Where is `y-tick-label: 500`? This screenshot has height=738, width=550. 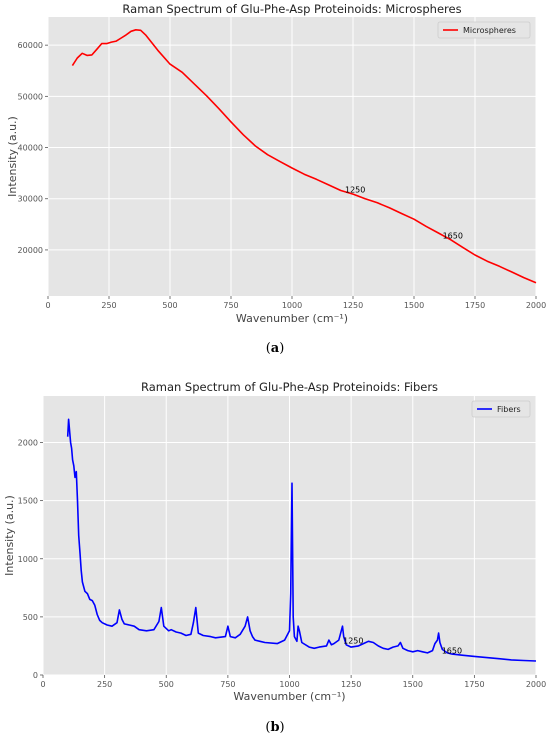 y-tick-label: 500 is located at coordinates (30, 617).